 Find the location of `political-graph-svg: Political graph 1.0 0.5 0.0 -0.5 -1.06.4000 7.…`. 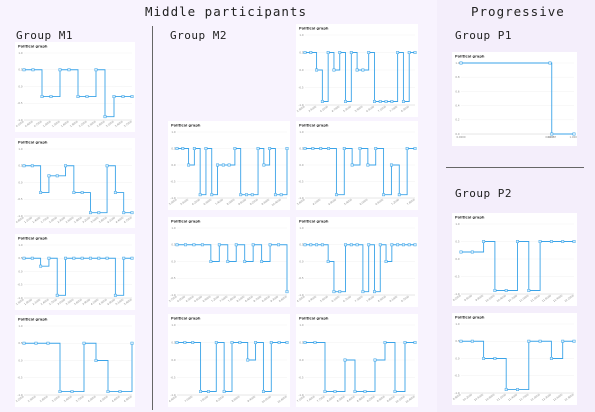

political-graph-svg: Political graph 1.0 0.5 0.0 -0.5 -1.06.4000 7.… is located at coordinates (228, 360).